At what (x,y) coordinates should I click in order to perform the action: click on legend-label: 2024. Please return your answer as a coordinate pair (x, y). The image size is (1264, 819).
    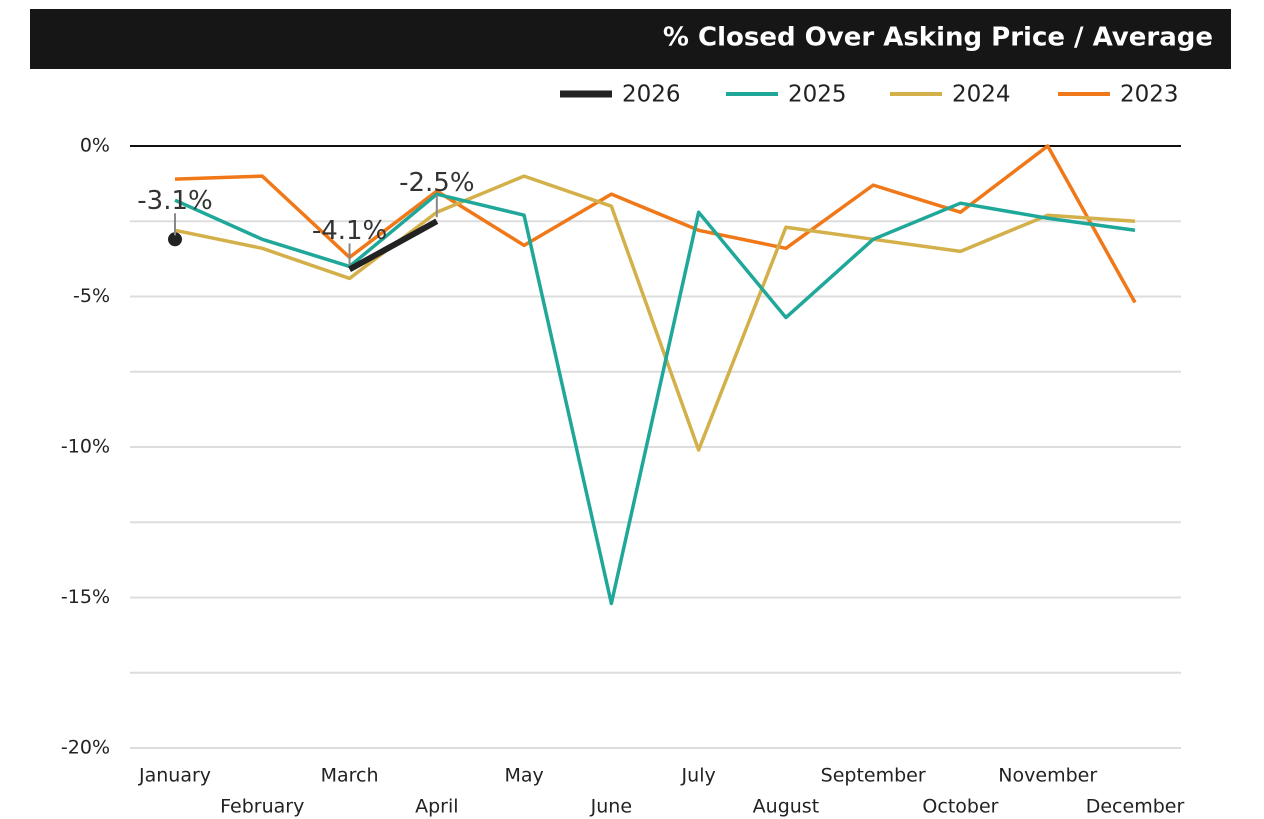
    Looking at the image, I should click on (981, 95).